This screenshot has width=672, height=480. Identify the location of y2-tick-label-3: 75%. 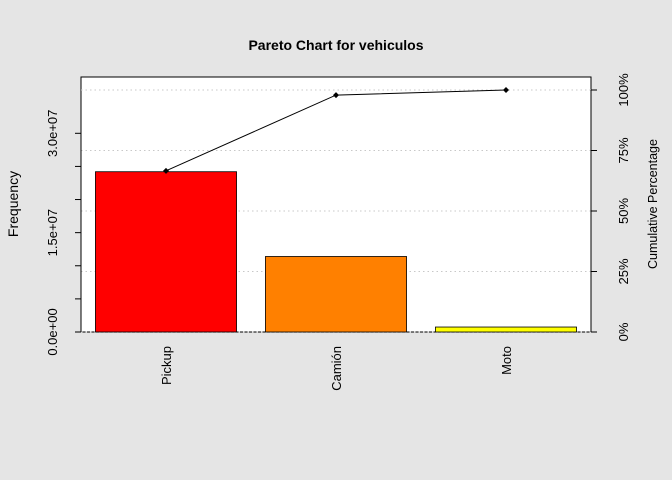
(623, 150).